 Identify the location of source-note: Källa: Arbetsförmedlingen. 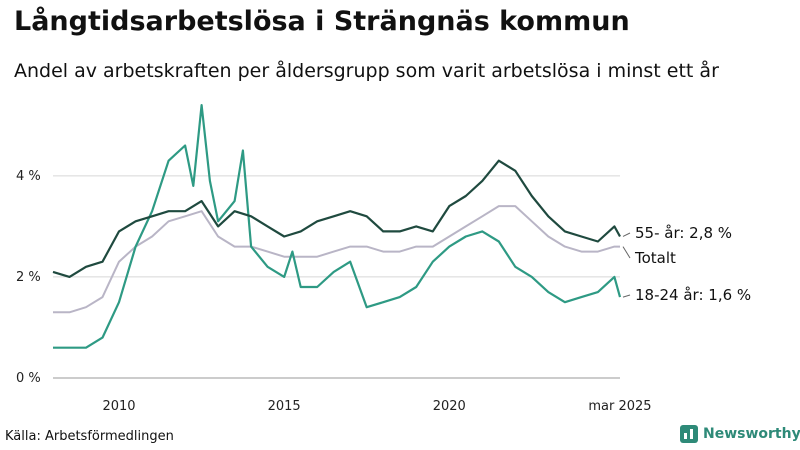
(89, 436).